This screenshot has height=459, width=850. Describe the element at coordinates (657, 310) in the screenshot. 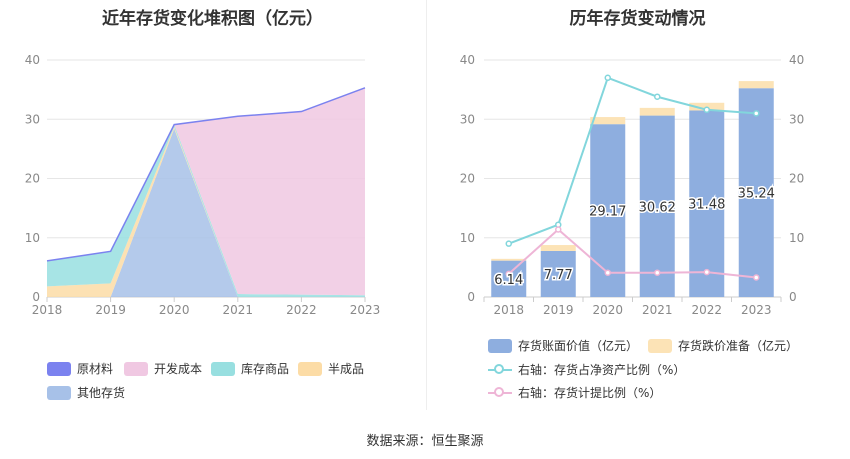

I see `right-x-tick-label: 2021` at that location.